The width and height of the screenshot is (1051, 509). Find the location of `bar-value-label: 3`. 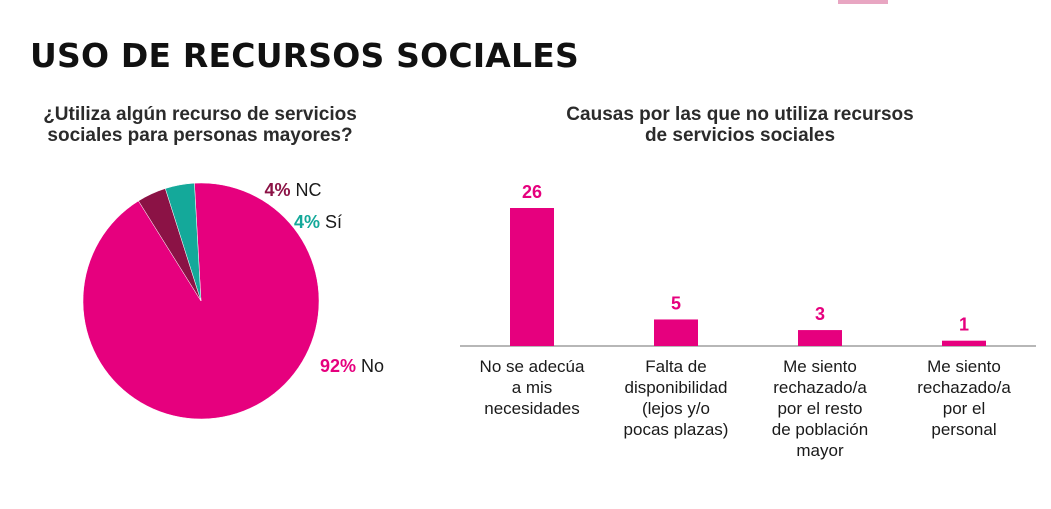

bar-value-label: 3 is located at coordinates (820, 314).